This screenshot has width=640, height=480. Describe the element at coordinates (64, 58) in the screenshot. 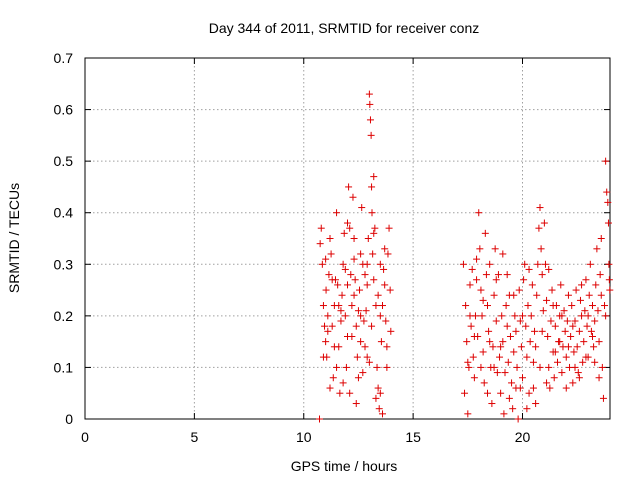

I see `y-tick-label: 0.7` at that location.